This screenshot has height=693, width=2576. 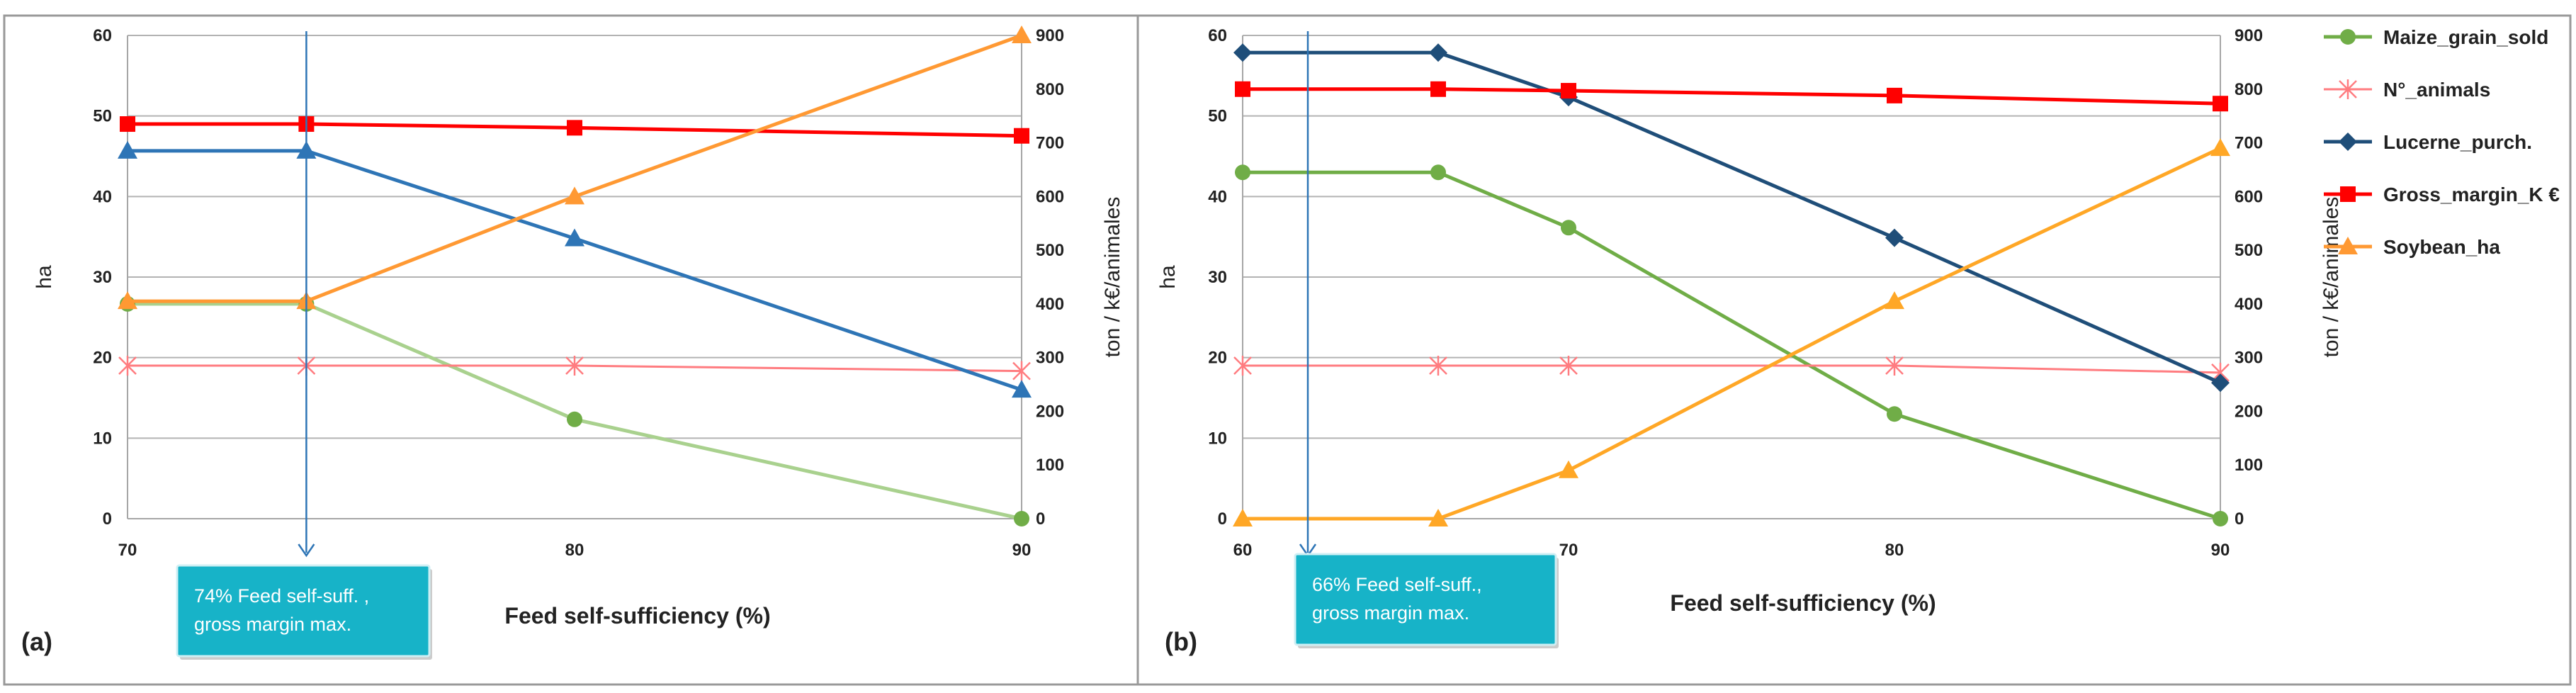 I want to click on y2-axis-title: ton / k€/animales, so click(x=1112, y=277).